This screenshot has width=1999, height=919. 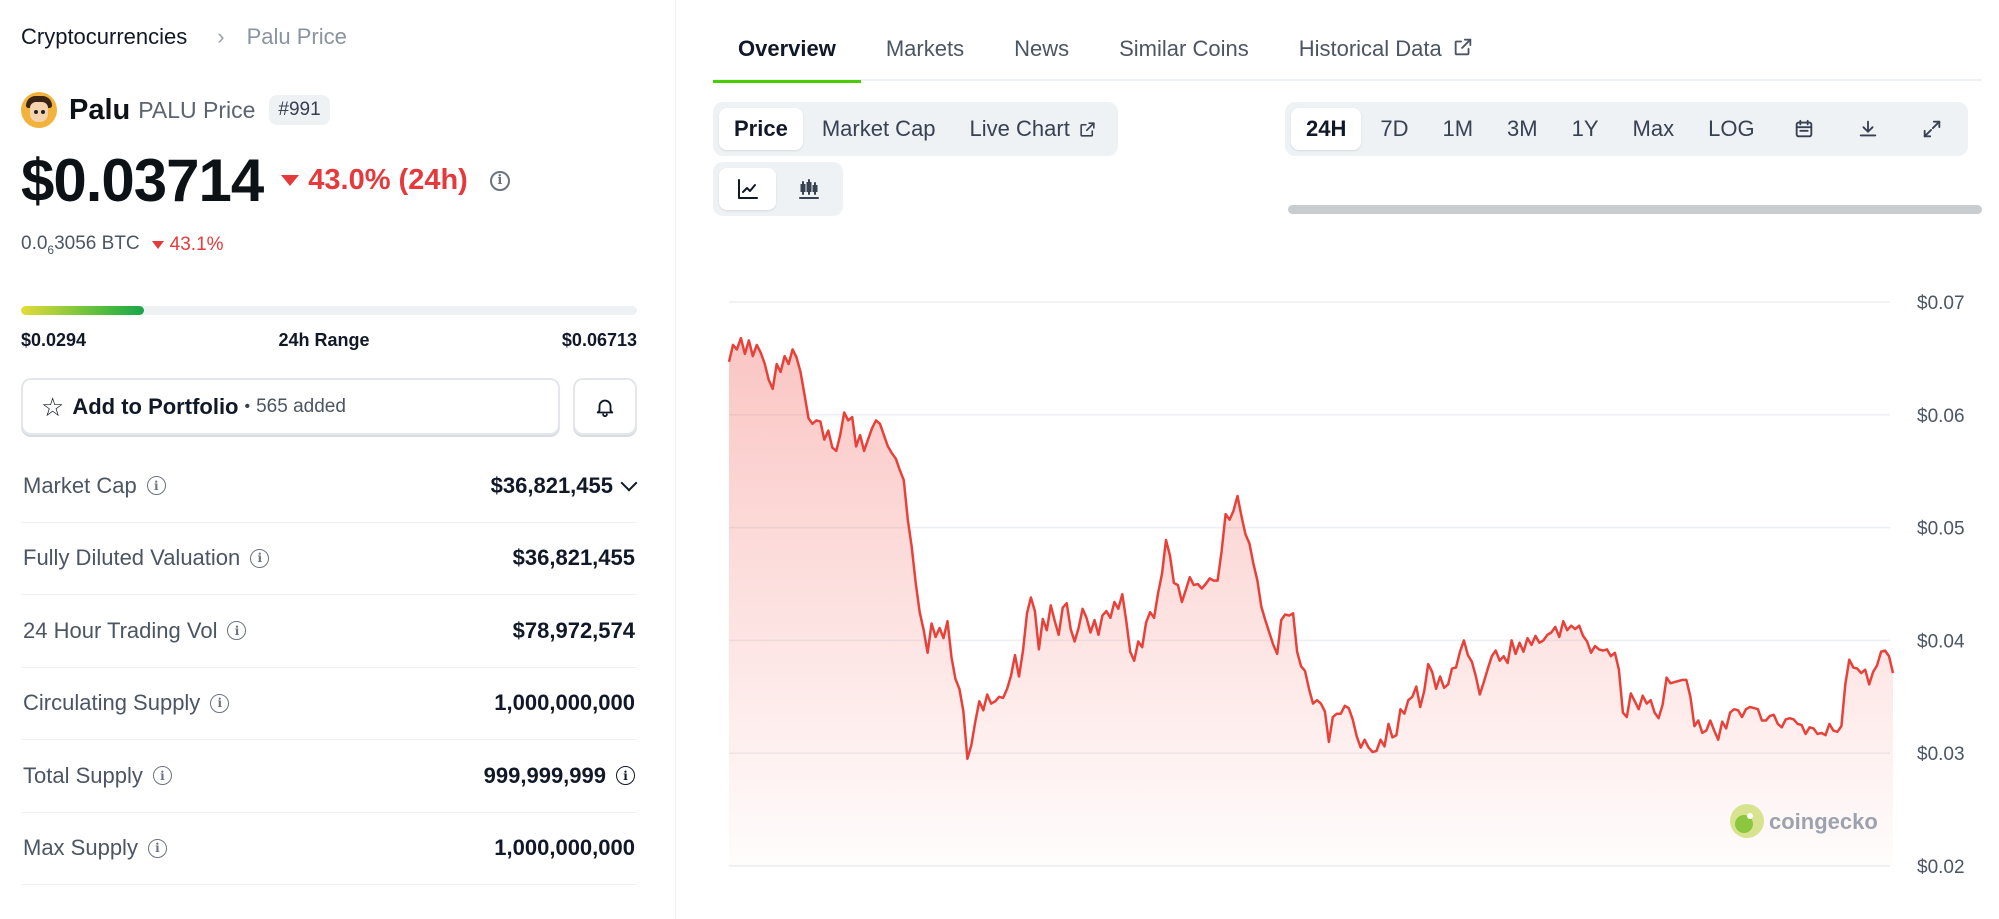 I want to click on candlestick-icon, so click(x=808, y=189).